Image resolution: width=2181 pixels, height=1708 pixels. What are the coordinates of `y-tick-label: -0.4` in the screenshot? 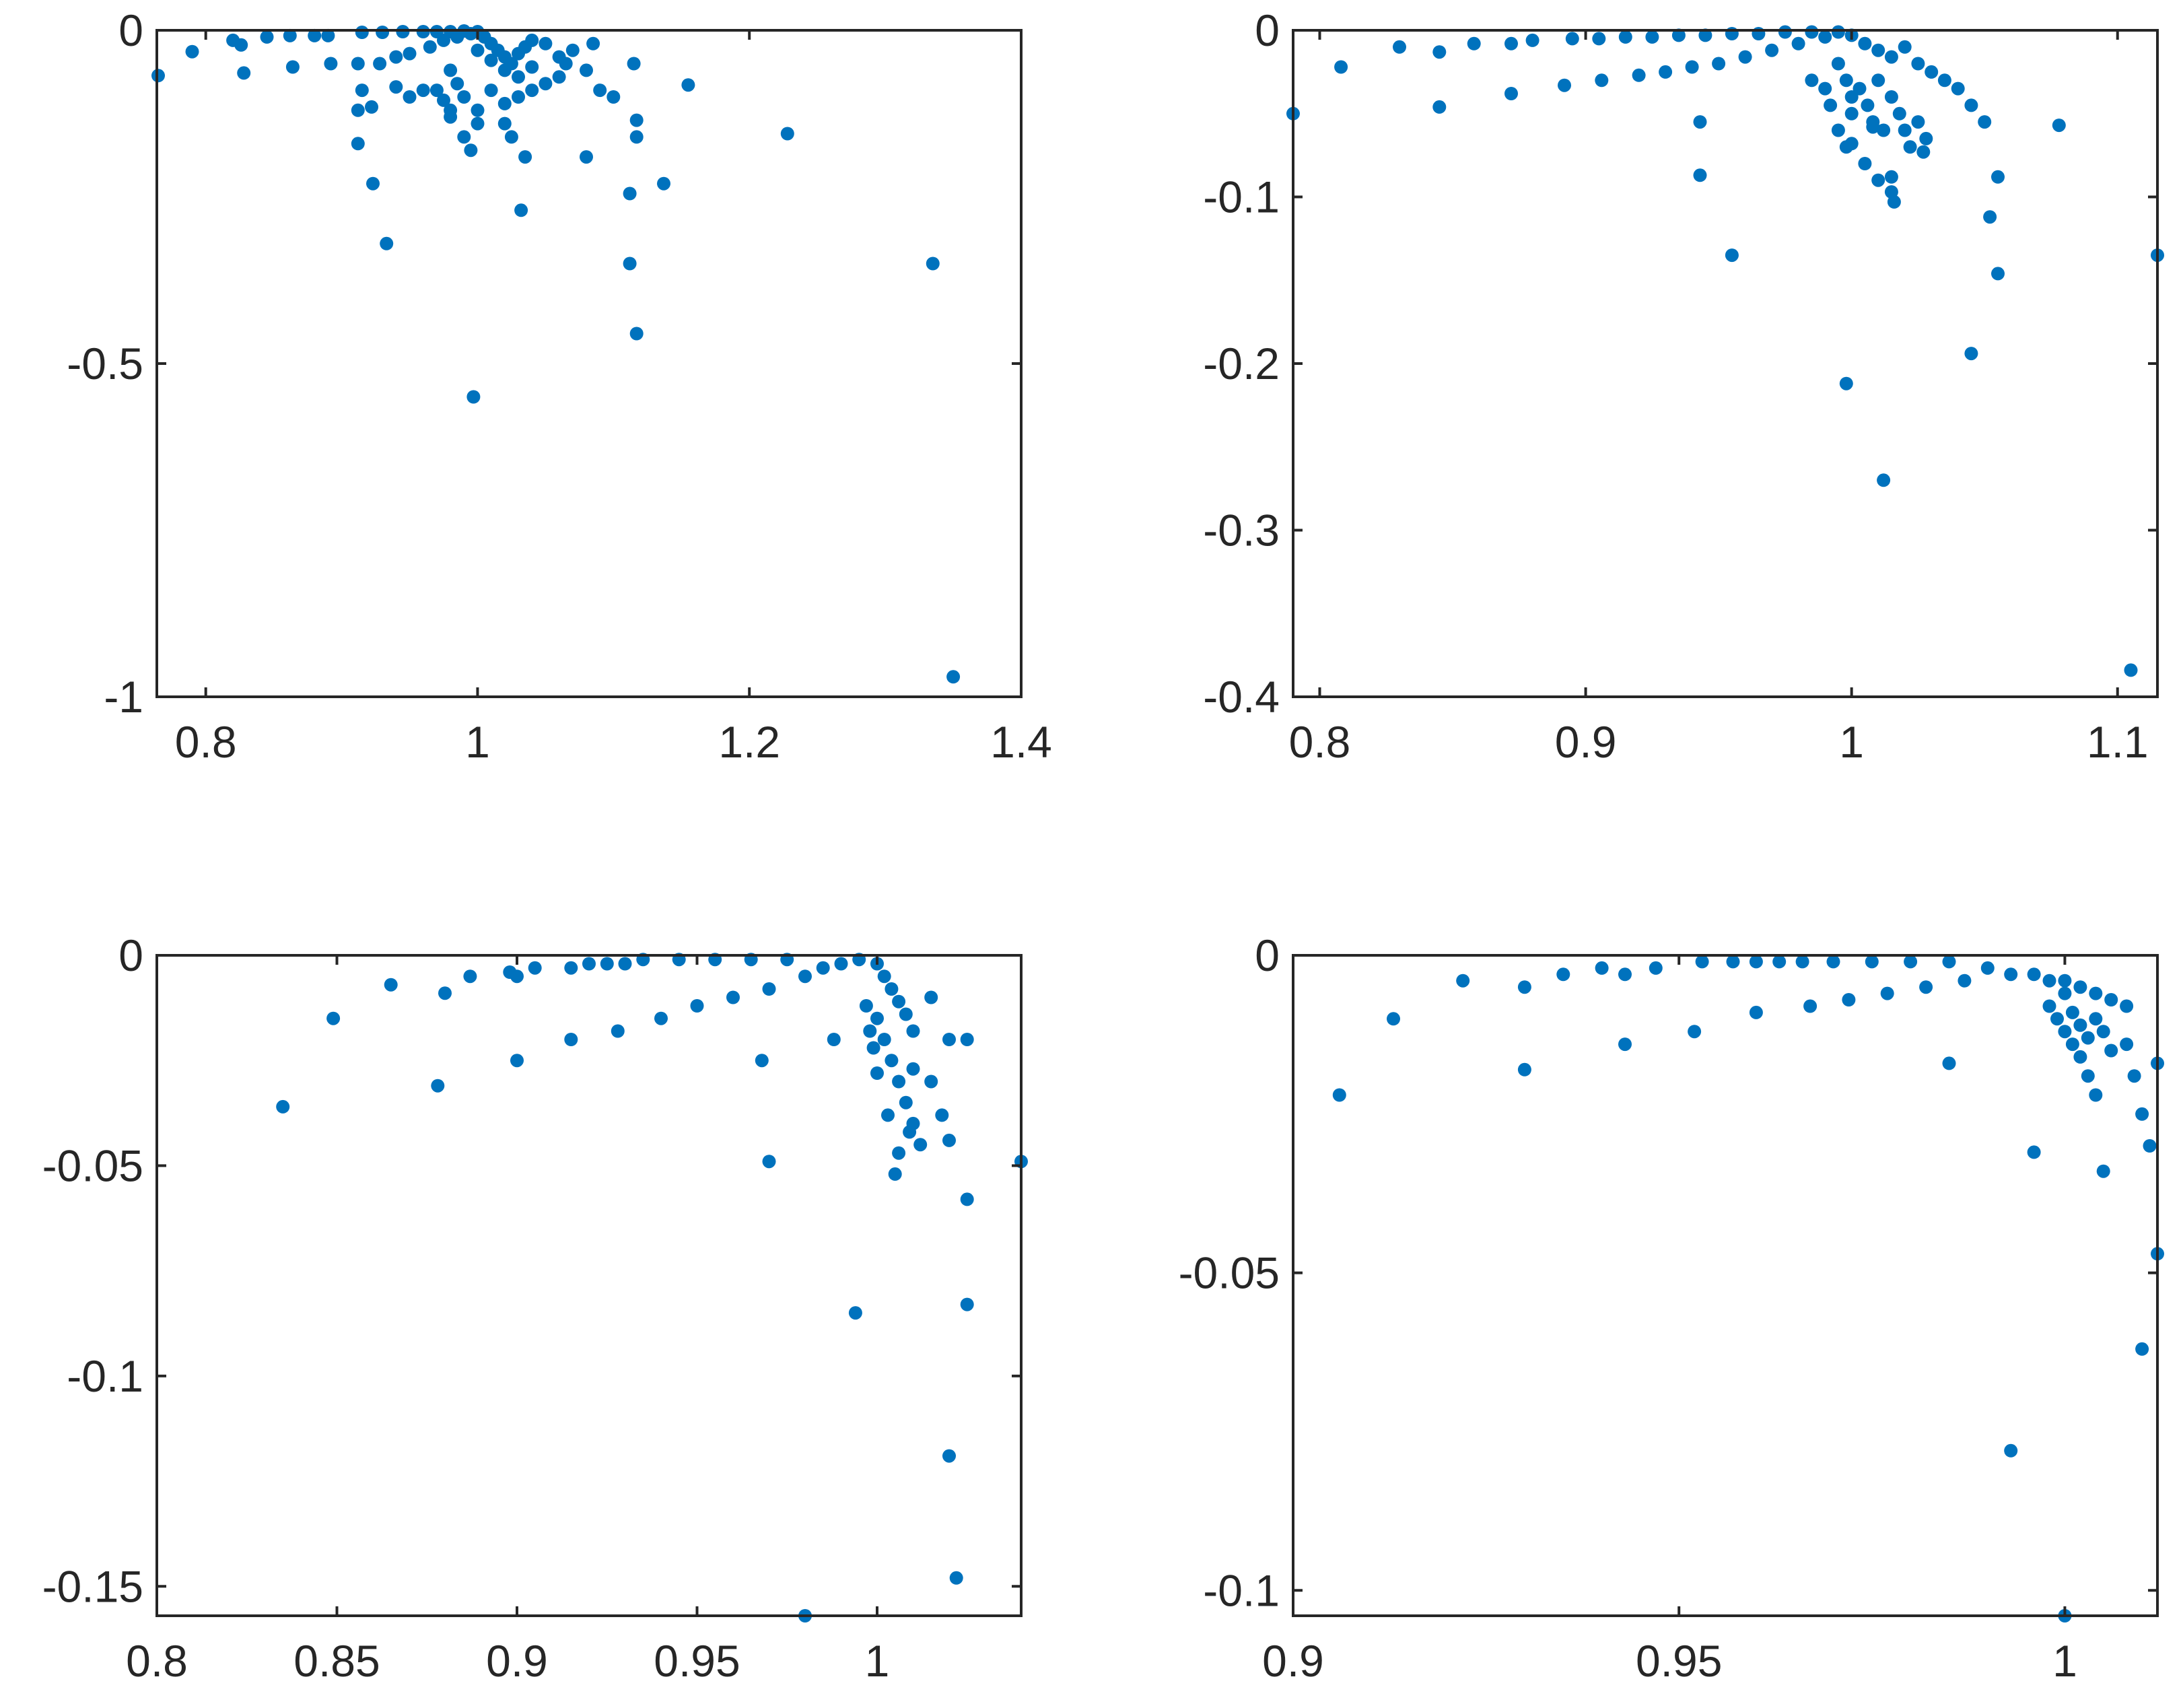 It's located at (1241, 697).